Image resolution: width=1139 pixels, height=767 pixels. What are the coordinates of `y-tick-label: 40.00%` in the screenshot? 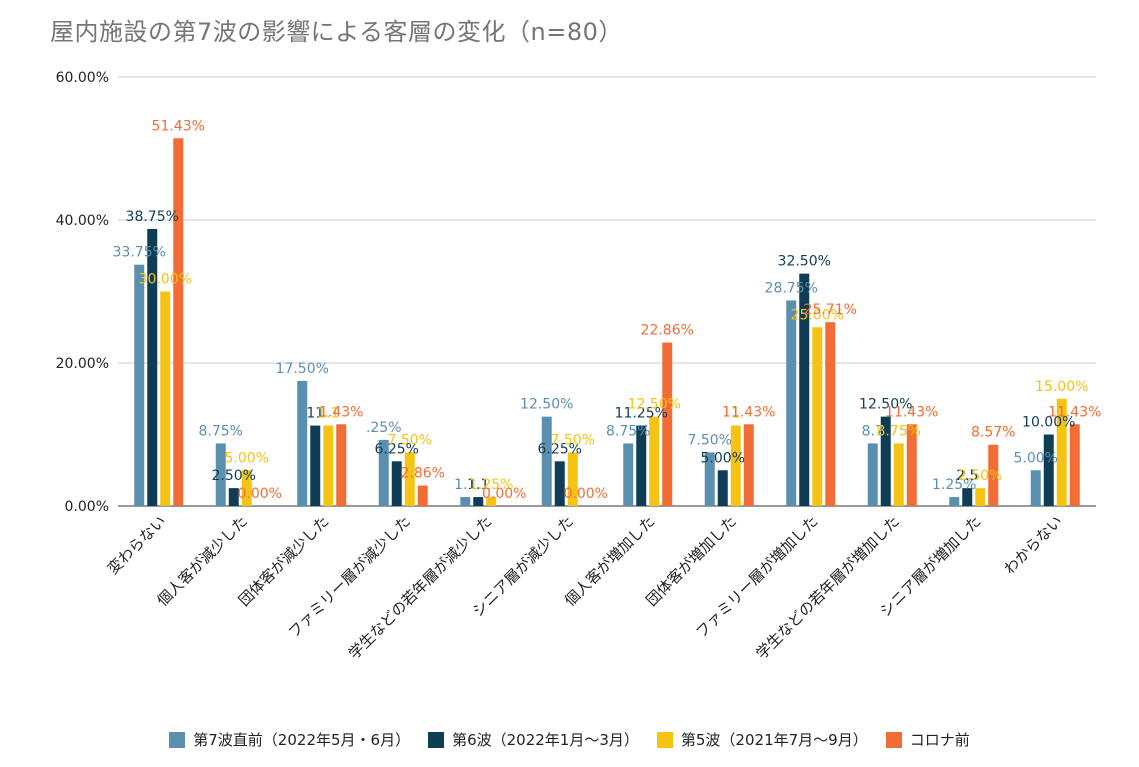 It's located at (82, 221).